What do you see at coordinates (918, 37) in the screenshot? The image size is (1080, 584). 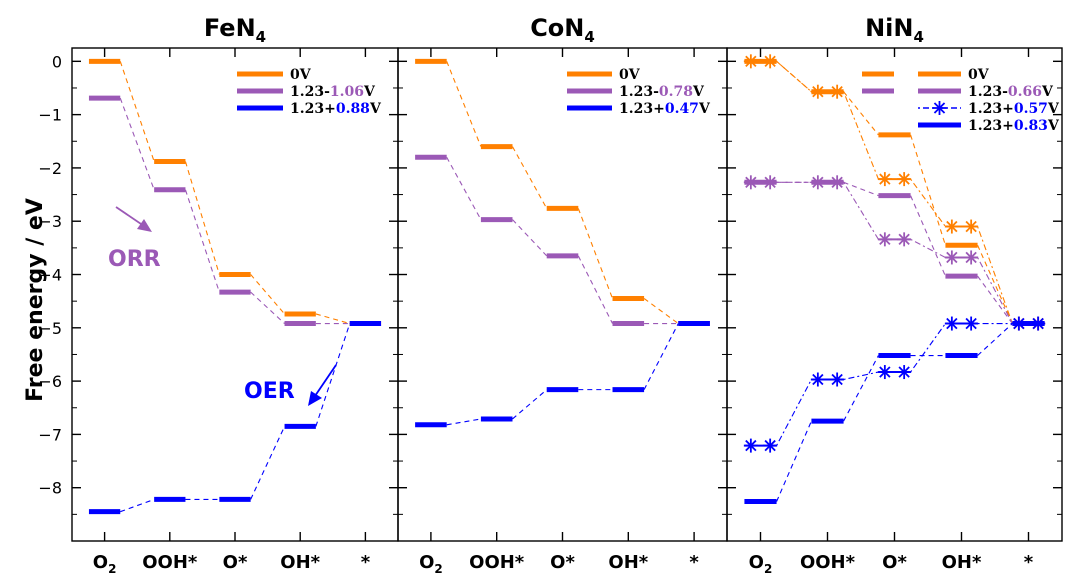 I see `chart-2-title-sub: 4` at bounding box center [918, 37].